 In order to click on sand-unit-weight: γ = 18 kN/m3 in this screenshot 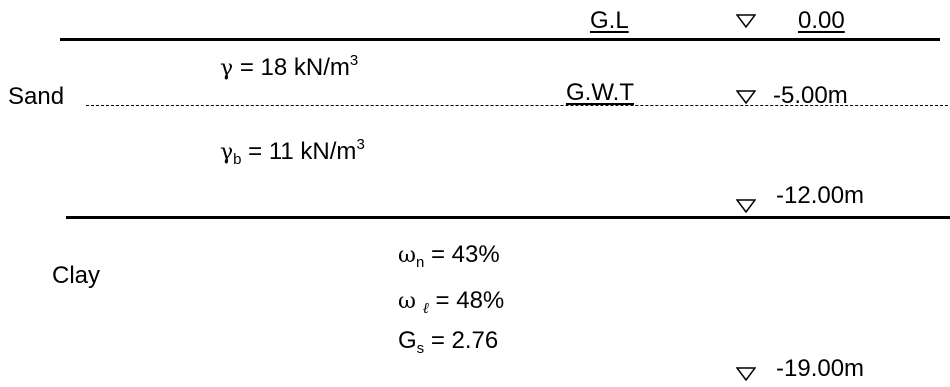, I will do `click(289, 67)`.